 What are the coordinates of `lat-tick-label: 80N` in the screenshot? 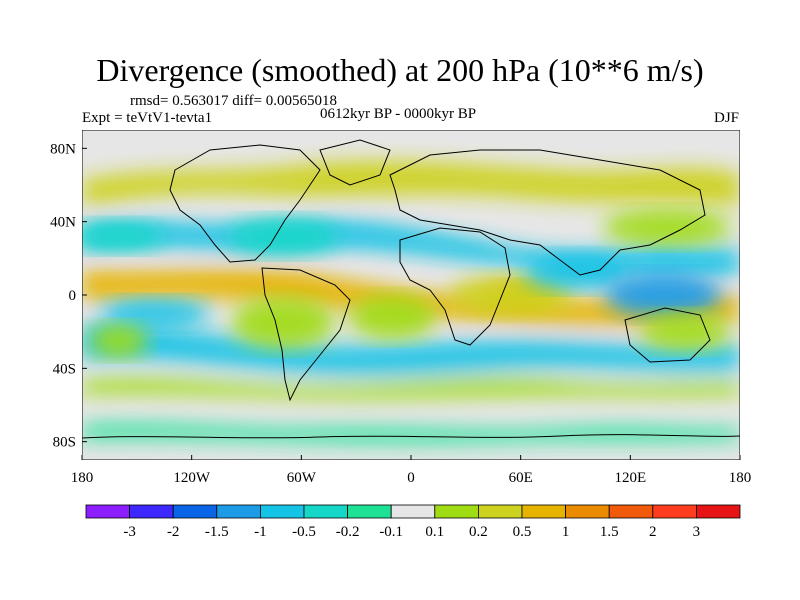 It's located at (63, 149).